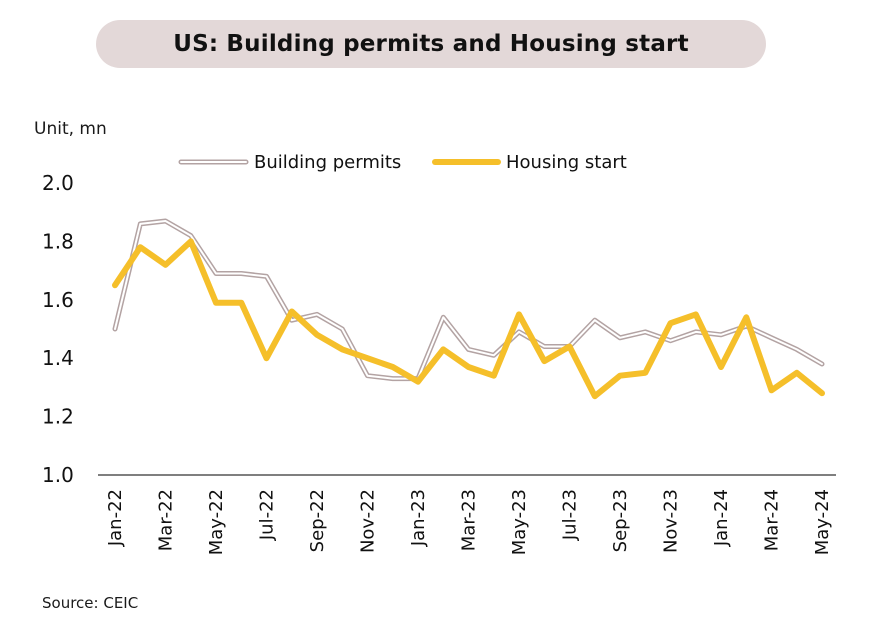  I want to click on y-axis-unit-label: Unit, mn, so click(70, 129).